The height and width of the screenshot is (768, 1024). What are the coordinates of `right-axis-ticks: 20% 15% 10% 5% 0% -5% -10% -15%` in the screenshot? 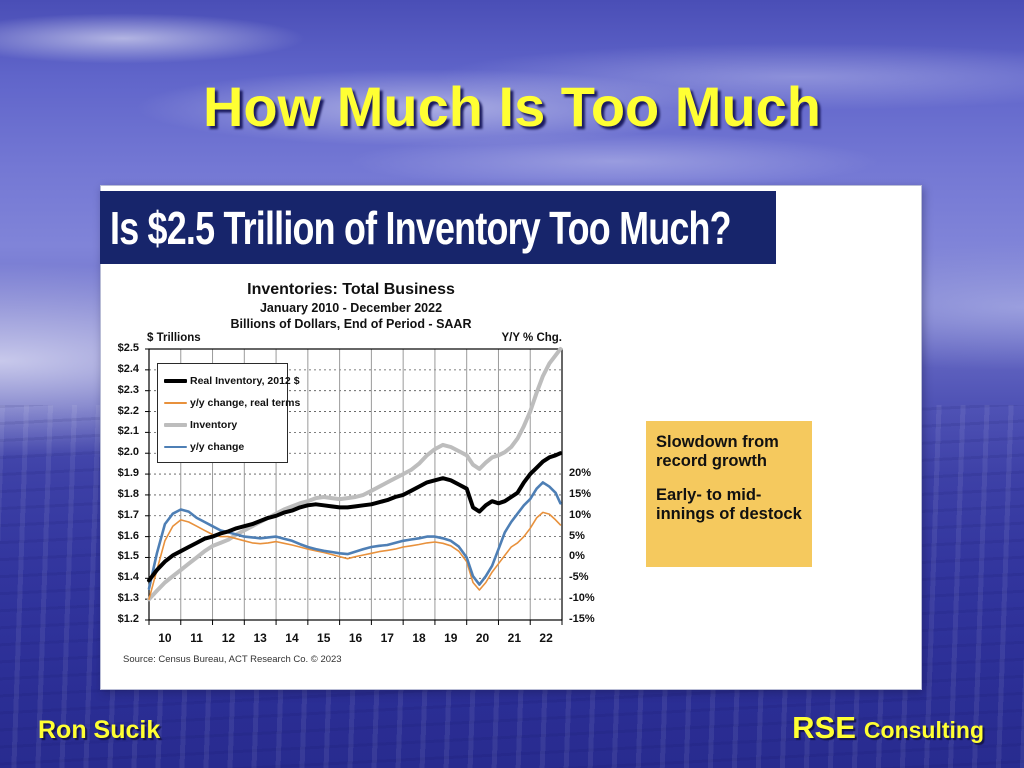 It's located at (588, 487).